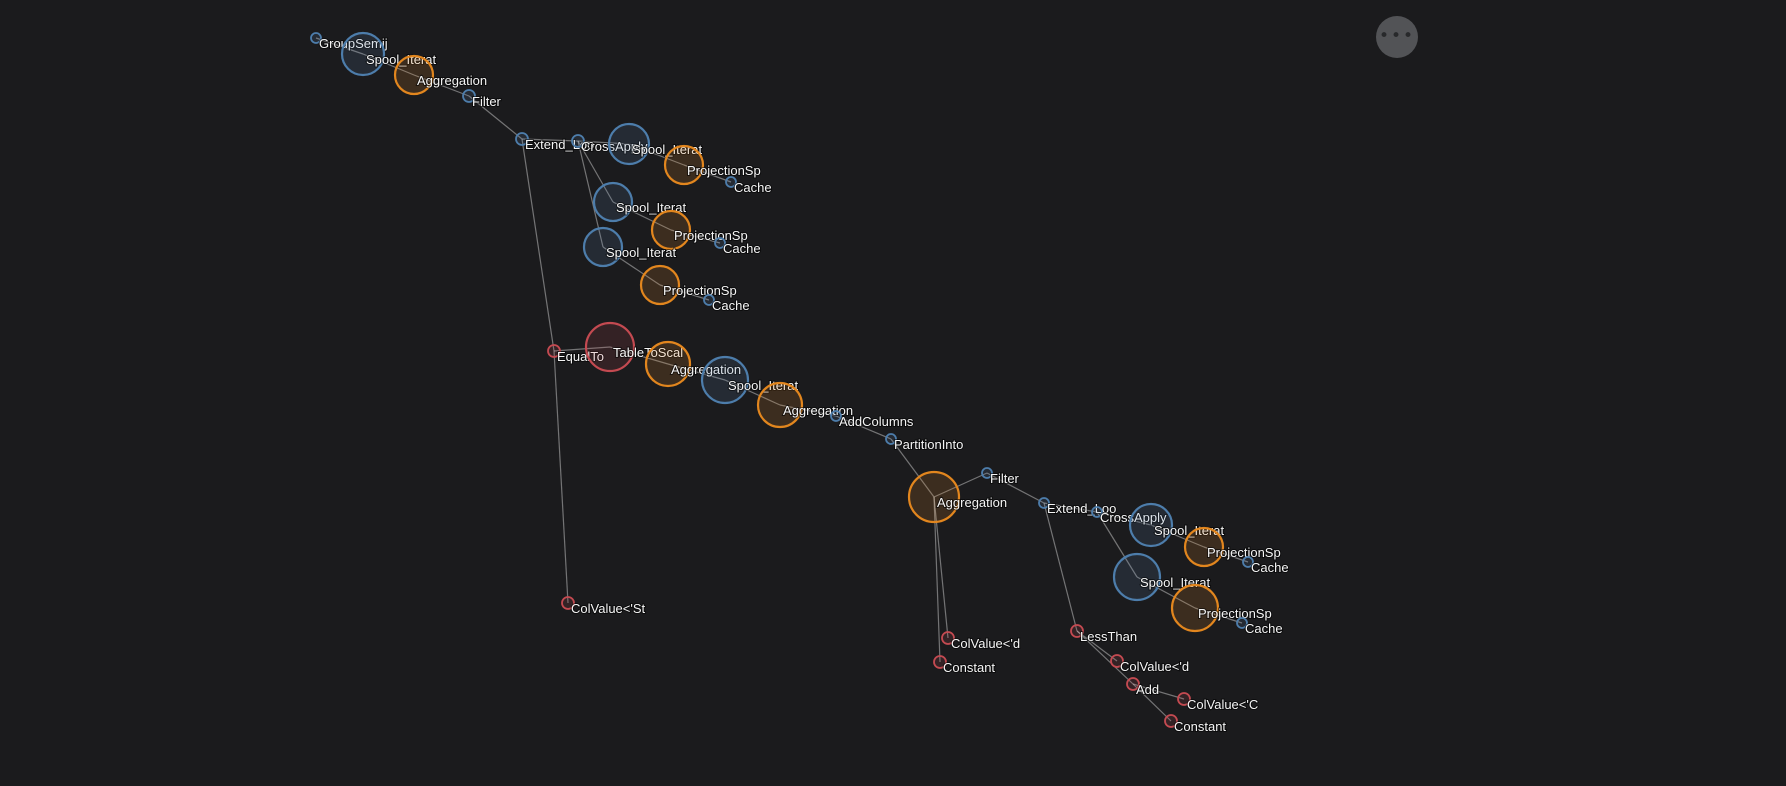 This screenshot has height=786, width=1786. I want to click on node-label: PartitionInto, so click(928, 444).